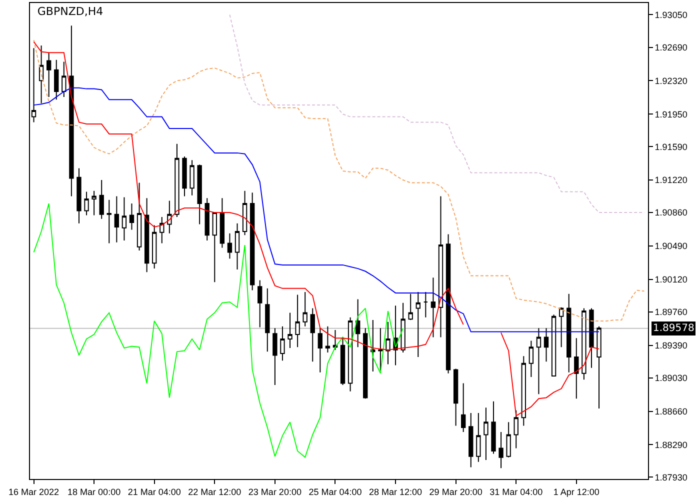  What do you see at coordinates (671, 411) in the screenshot?
I see `y-tick-label: 1.88660` at bounding box center [671, 411].